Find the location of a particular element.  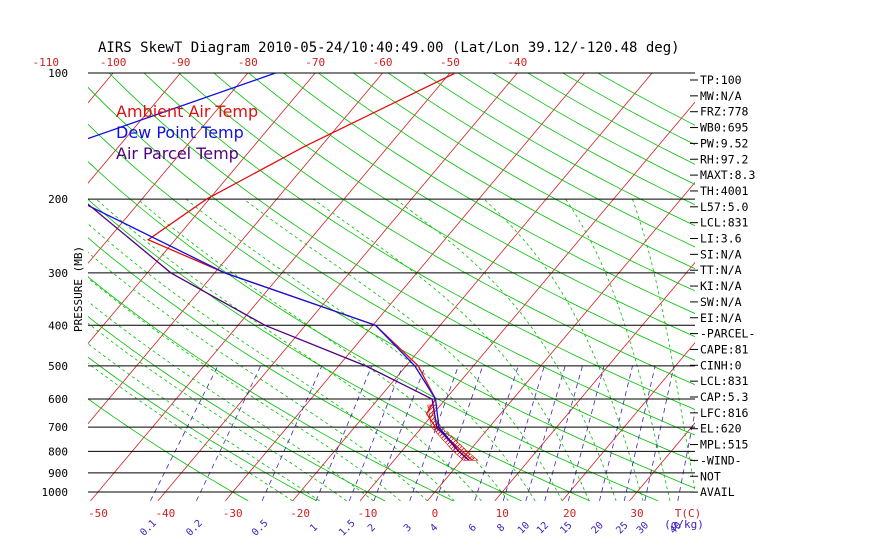

mixing-ratio-unit: (g/kg) is located at coordinates (684, 524).